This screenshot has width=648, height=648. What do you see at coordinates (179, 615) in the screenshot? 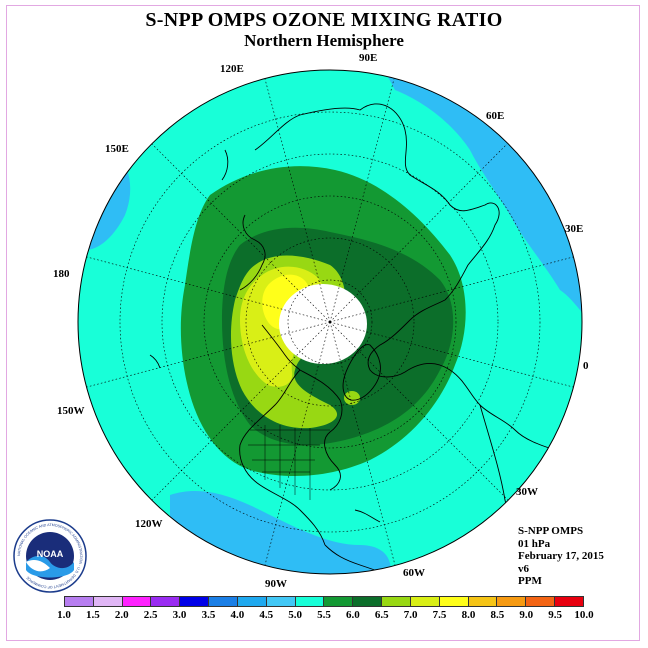
I see `colorbar-label: 3.0` at bounding box center [179, 615].